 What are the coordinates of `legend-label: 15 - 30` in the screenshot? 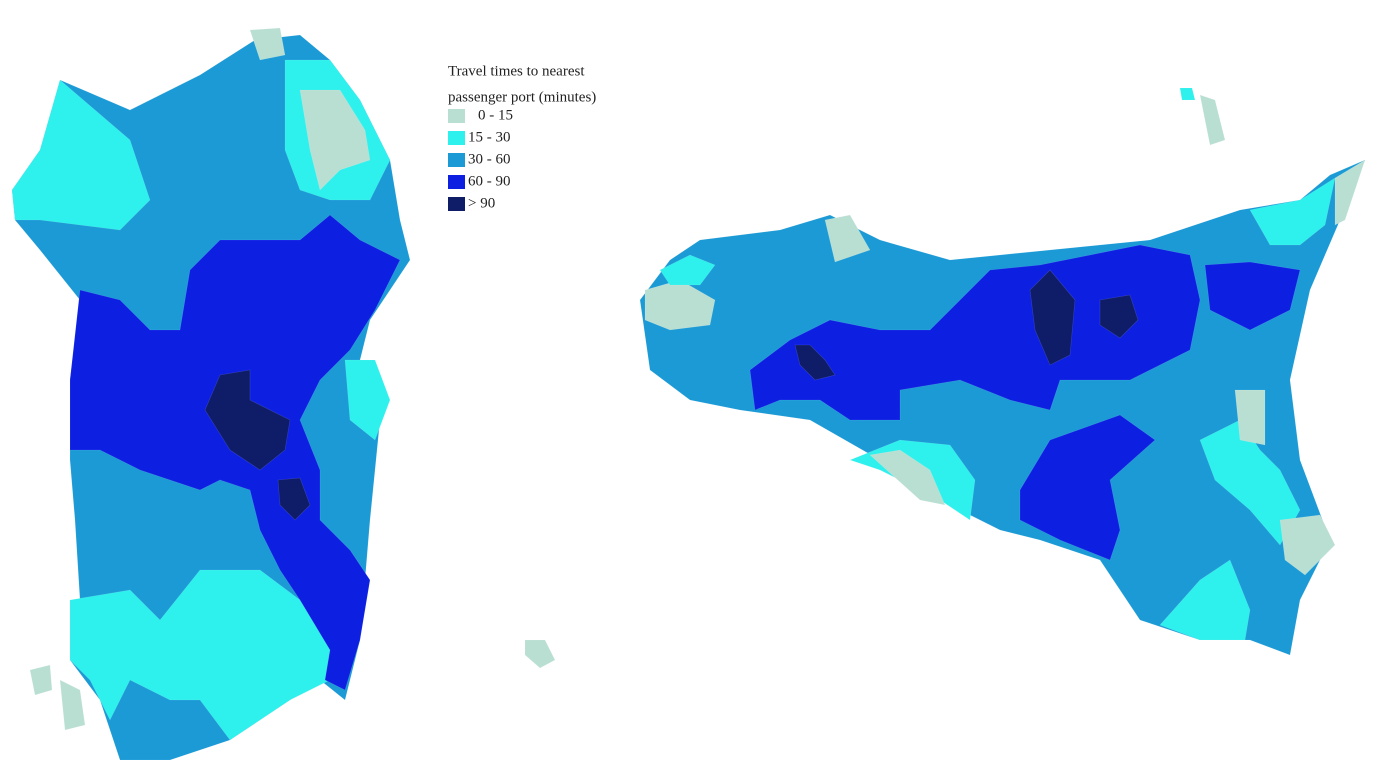 It's located at (489, 137).